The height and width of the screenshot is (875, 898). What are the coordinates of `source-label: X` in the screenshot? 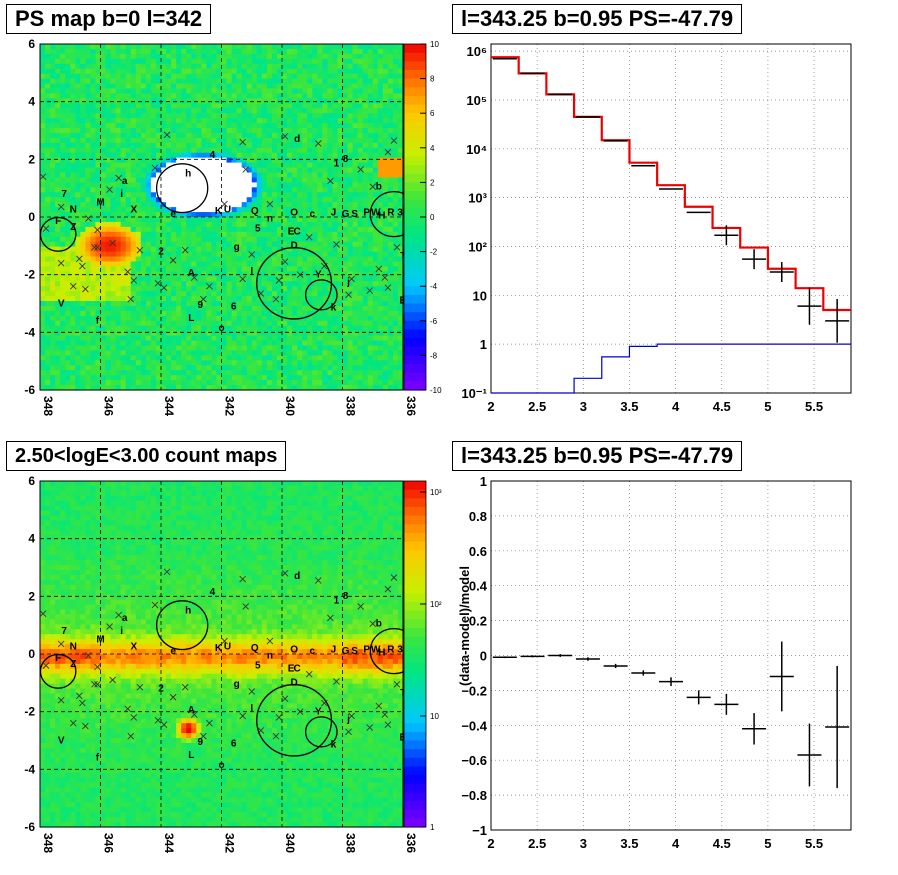 It's located at (133, 647).